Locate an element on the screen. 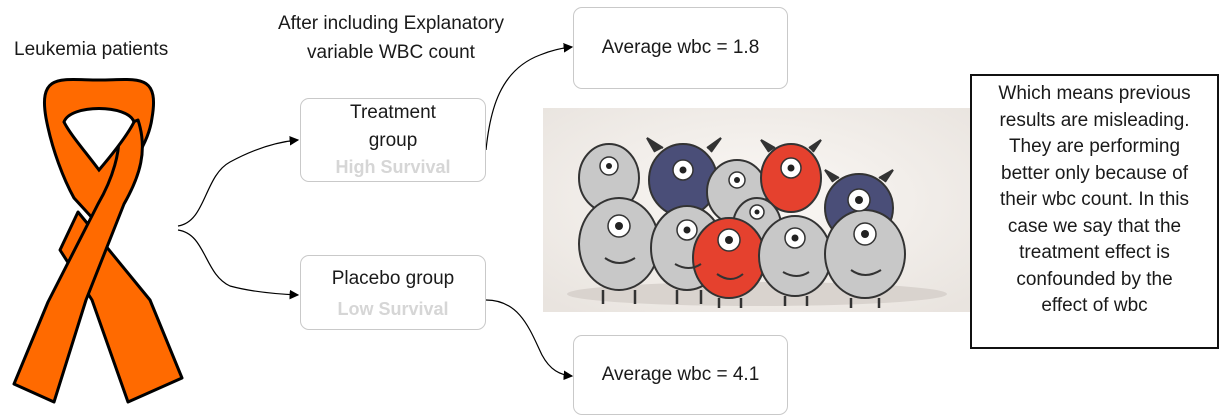  note-line: Which means previous is located at coordinates (1094, 93).